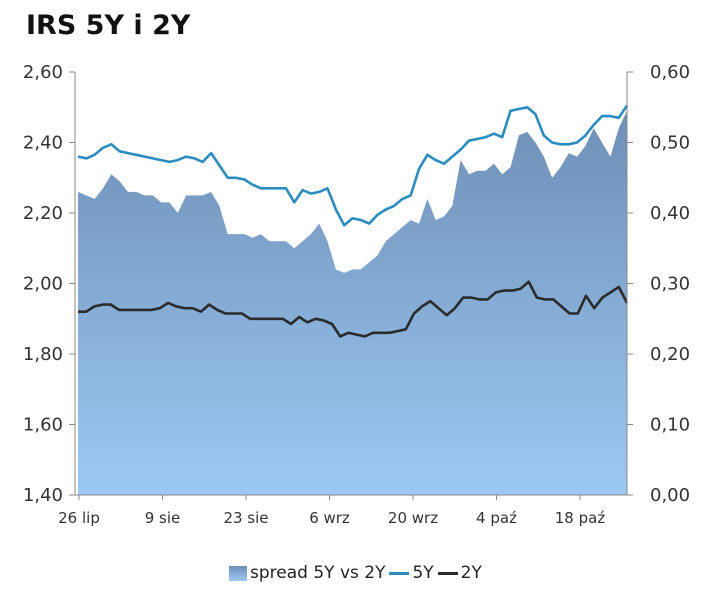  I want to click on y-right-tick-label: 0,30, so click(670, 284).